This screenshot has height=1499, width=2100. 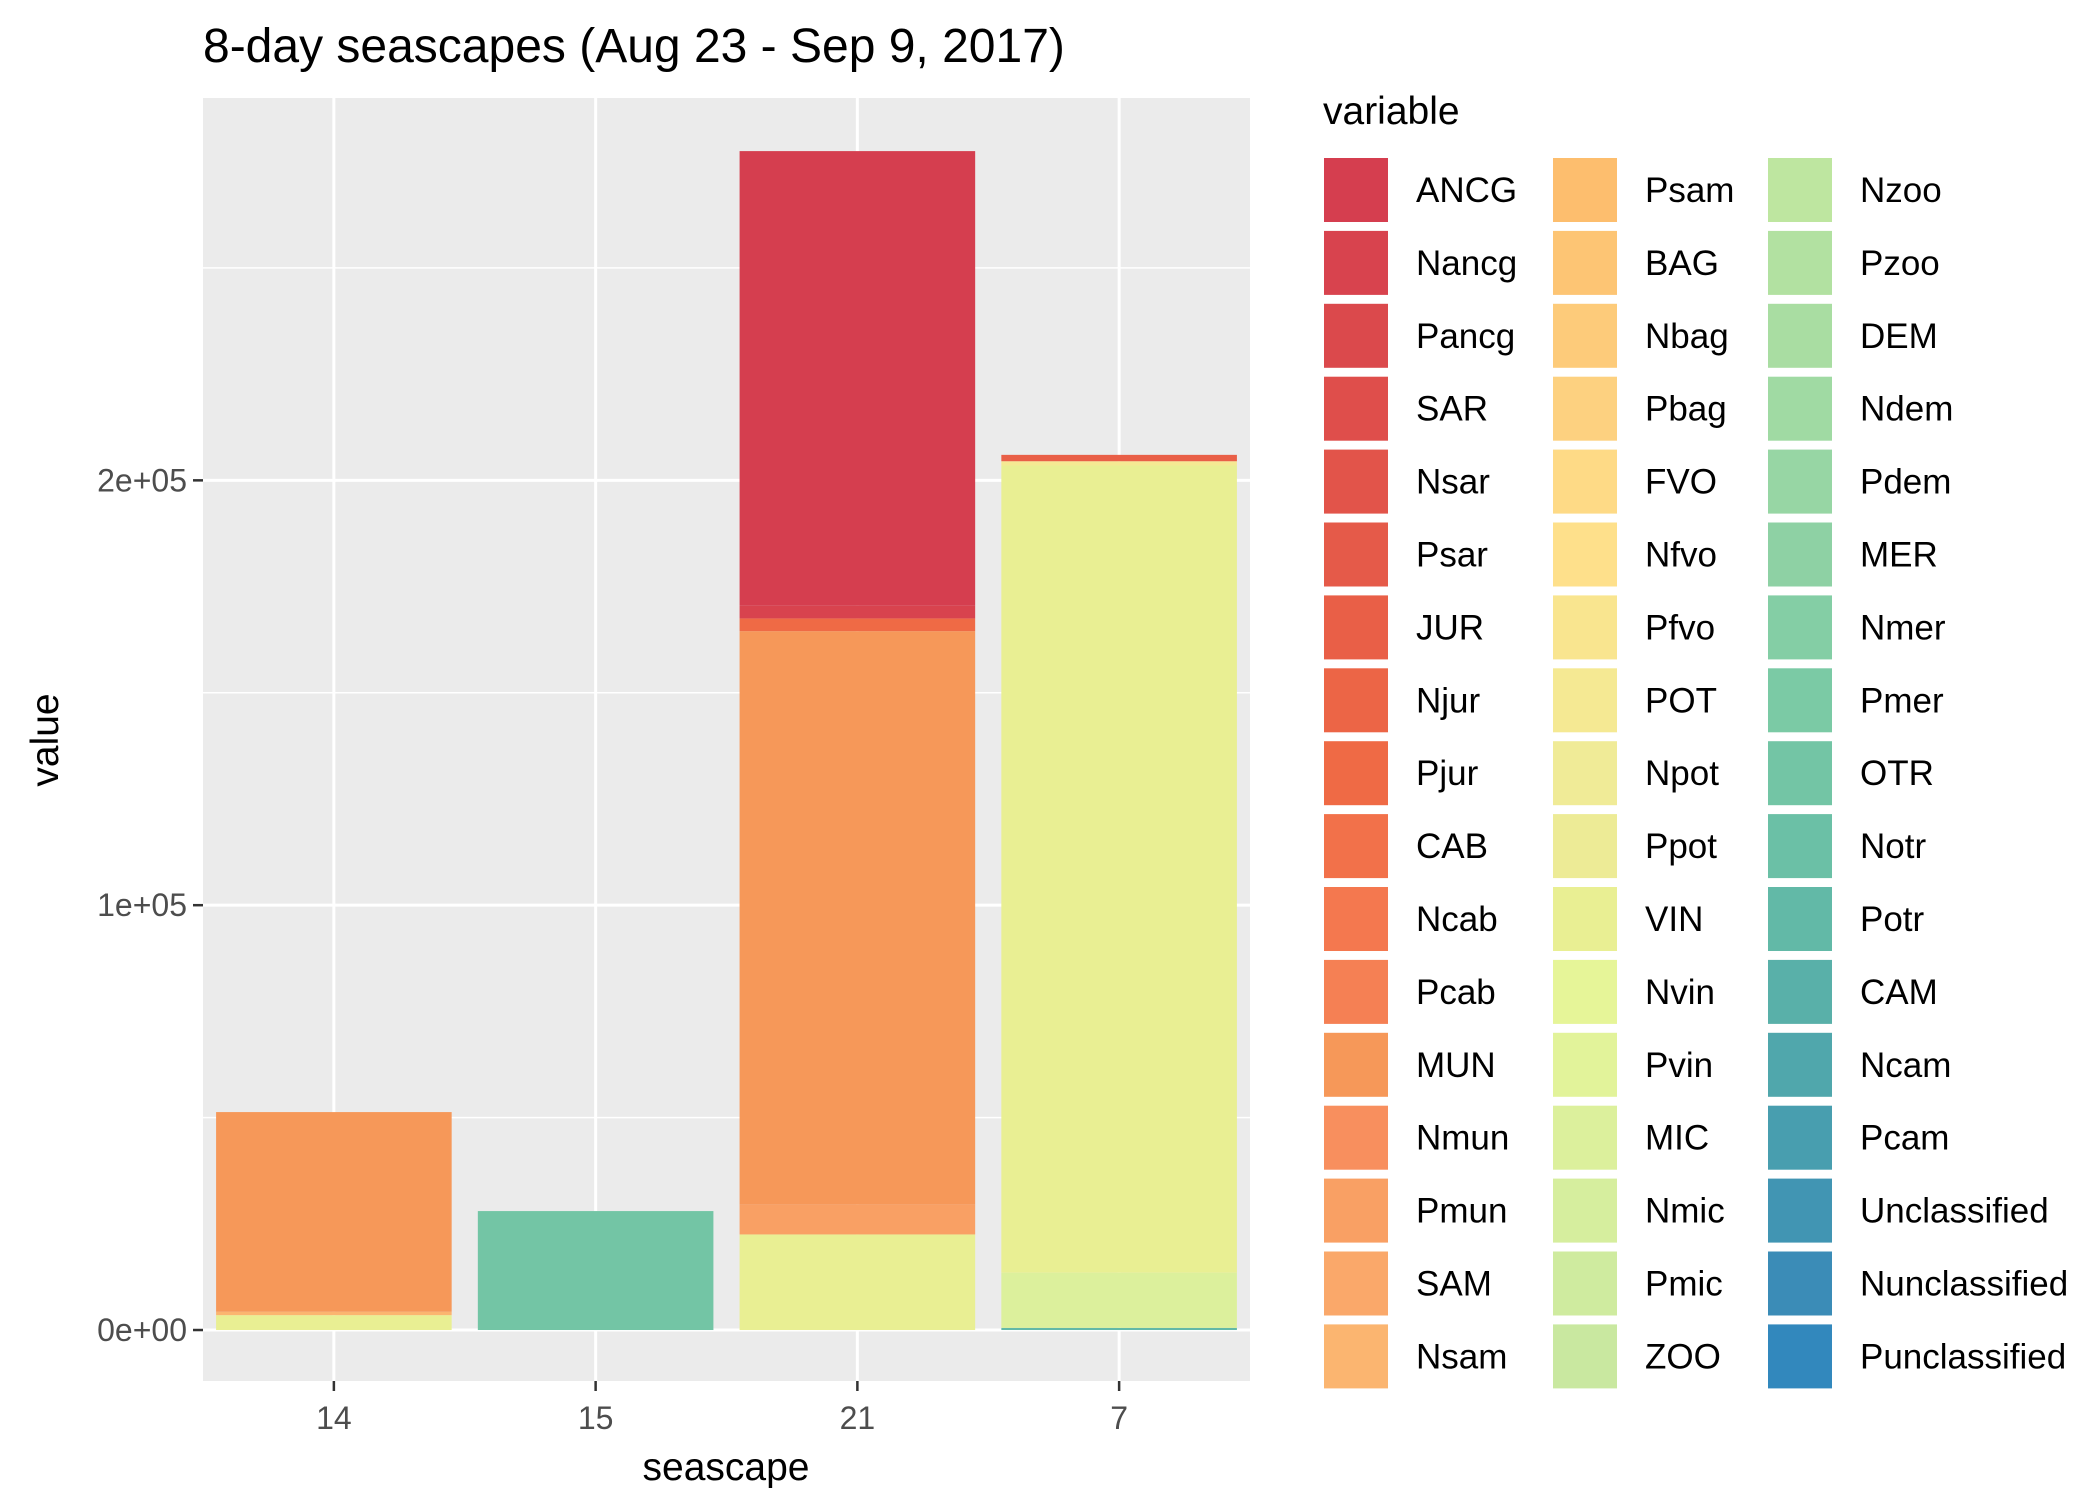 I want to click on legend-item: ANCG, so click(x=1419, y=190).